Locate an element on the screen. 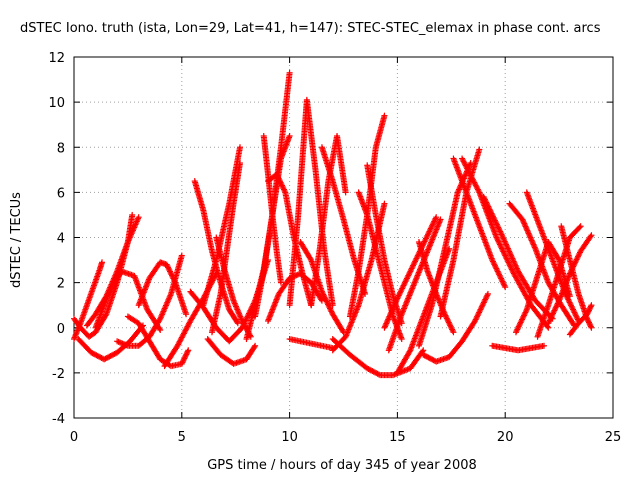  y-axis-title: dSTEC / TECUs is located at coordinates (16, 240).